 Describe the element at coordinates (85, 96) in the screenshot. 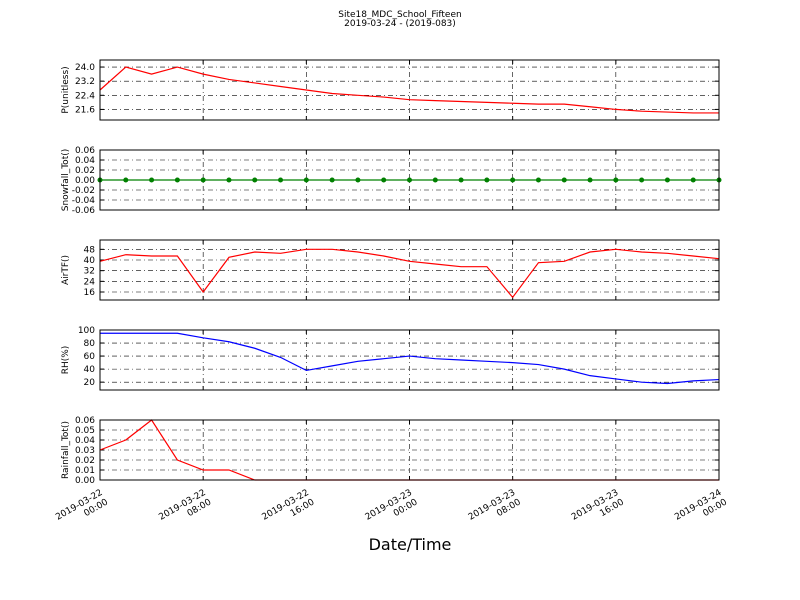

I see `y-tick-label: 22.4` at that location.